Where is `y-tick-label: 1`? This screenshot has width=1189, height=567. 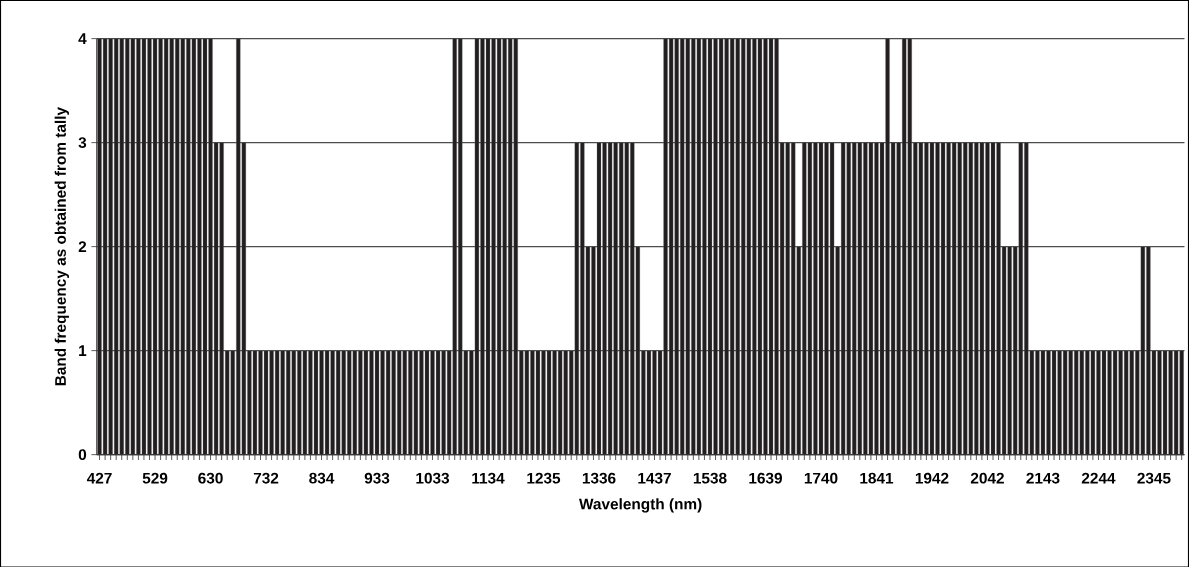 y-tick-label: 1 is located at coordinates (83, 350).